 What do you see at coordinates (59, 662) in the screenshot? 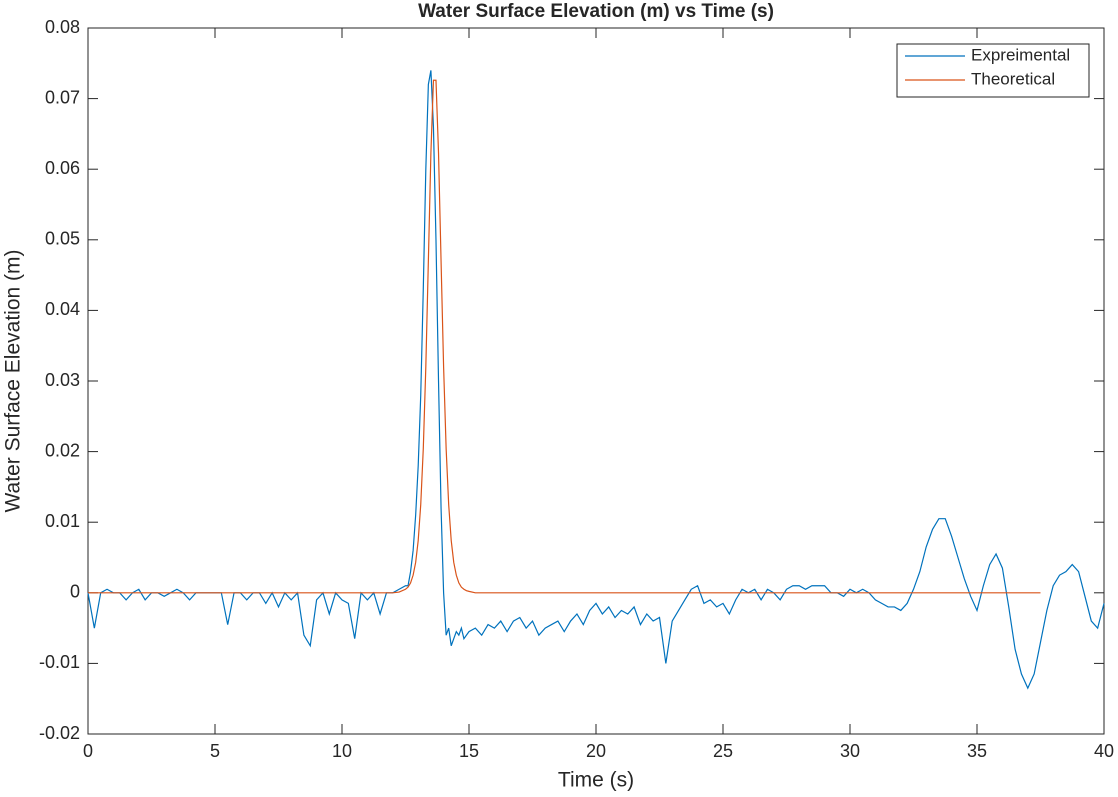
I see `y-tick-label: -0.01` at bounding box center [59, 662].